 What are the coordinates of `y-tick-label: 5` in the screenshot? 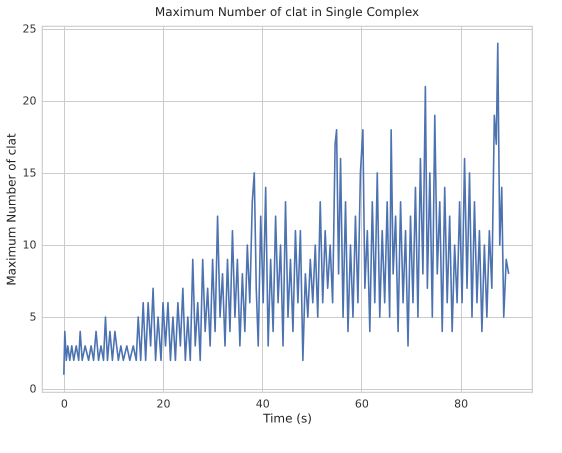 It's located at (33, 317).